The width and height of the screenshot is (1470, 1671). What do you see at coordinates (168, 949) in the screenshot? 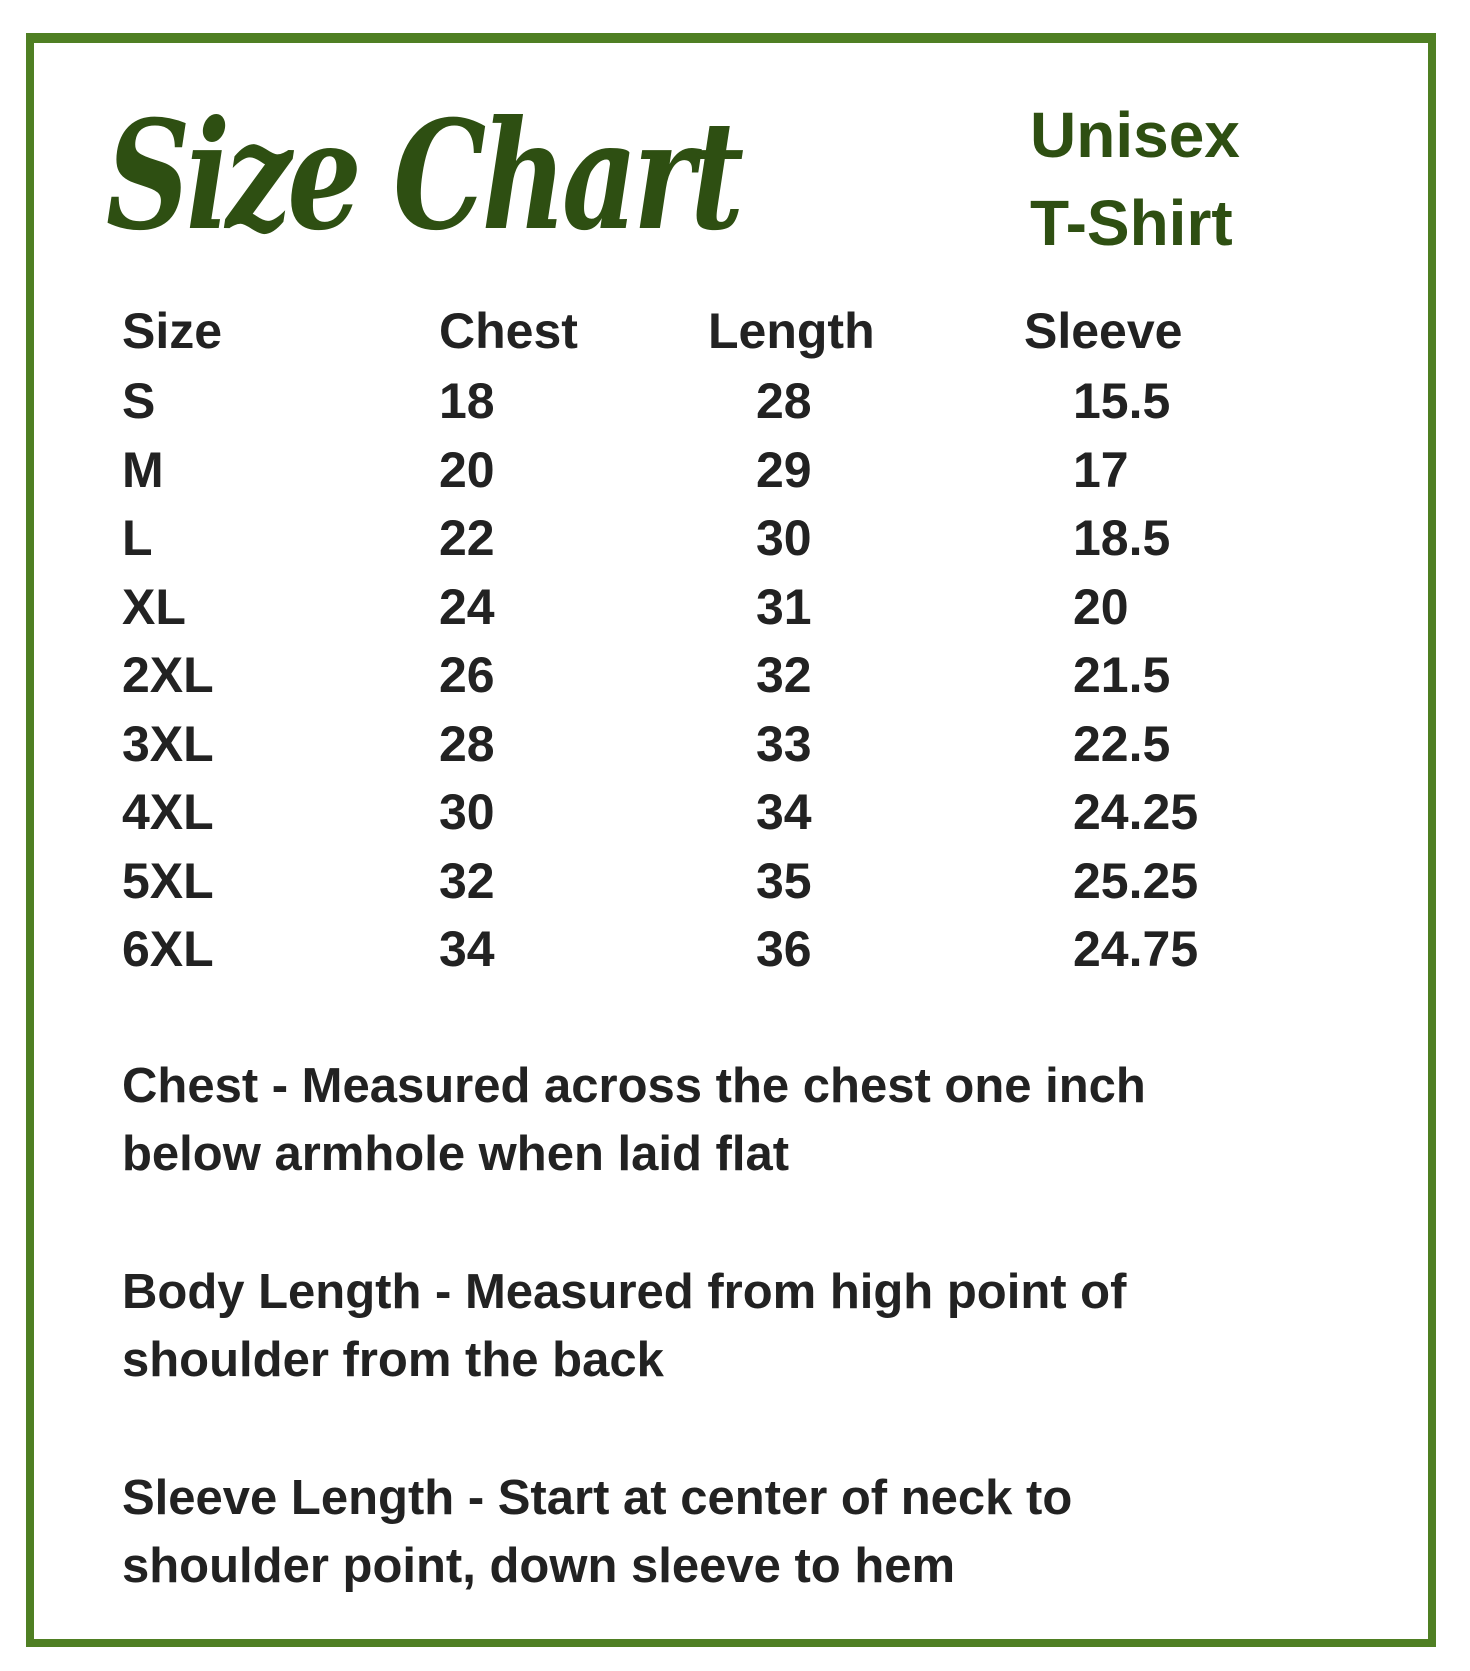
I see `table-cell: 6XL` at bounding box center [168, 949].